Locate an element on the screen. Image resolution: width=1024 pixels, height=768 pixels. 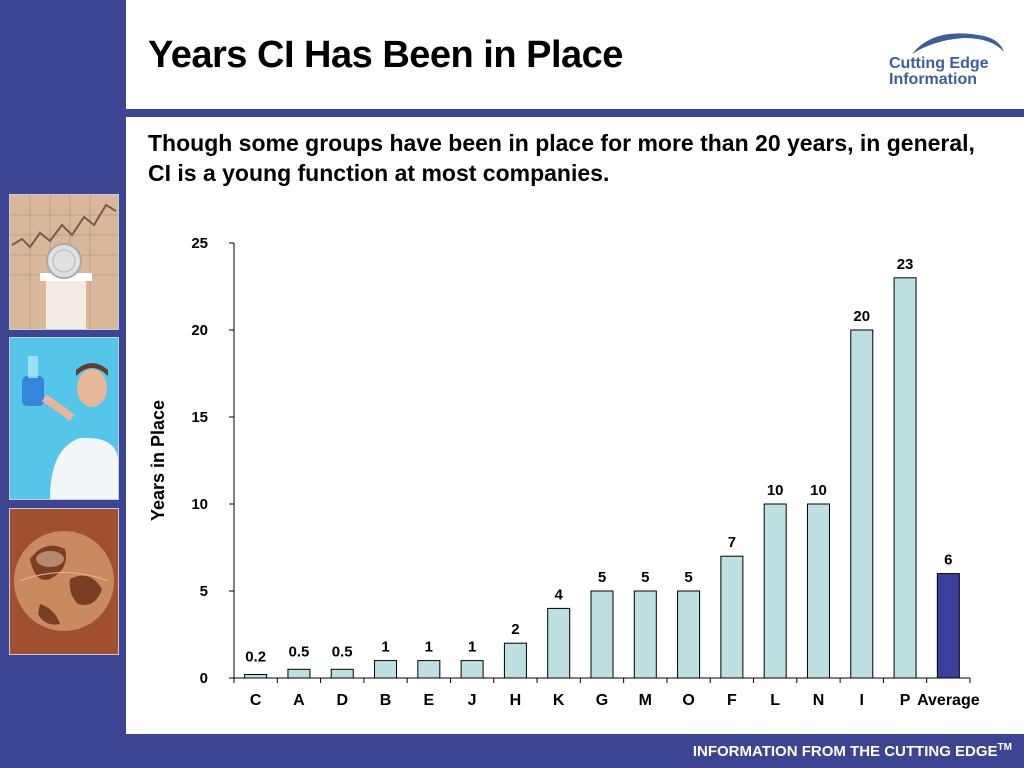
x-tick-label: D is located at coordinates (342, 700).